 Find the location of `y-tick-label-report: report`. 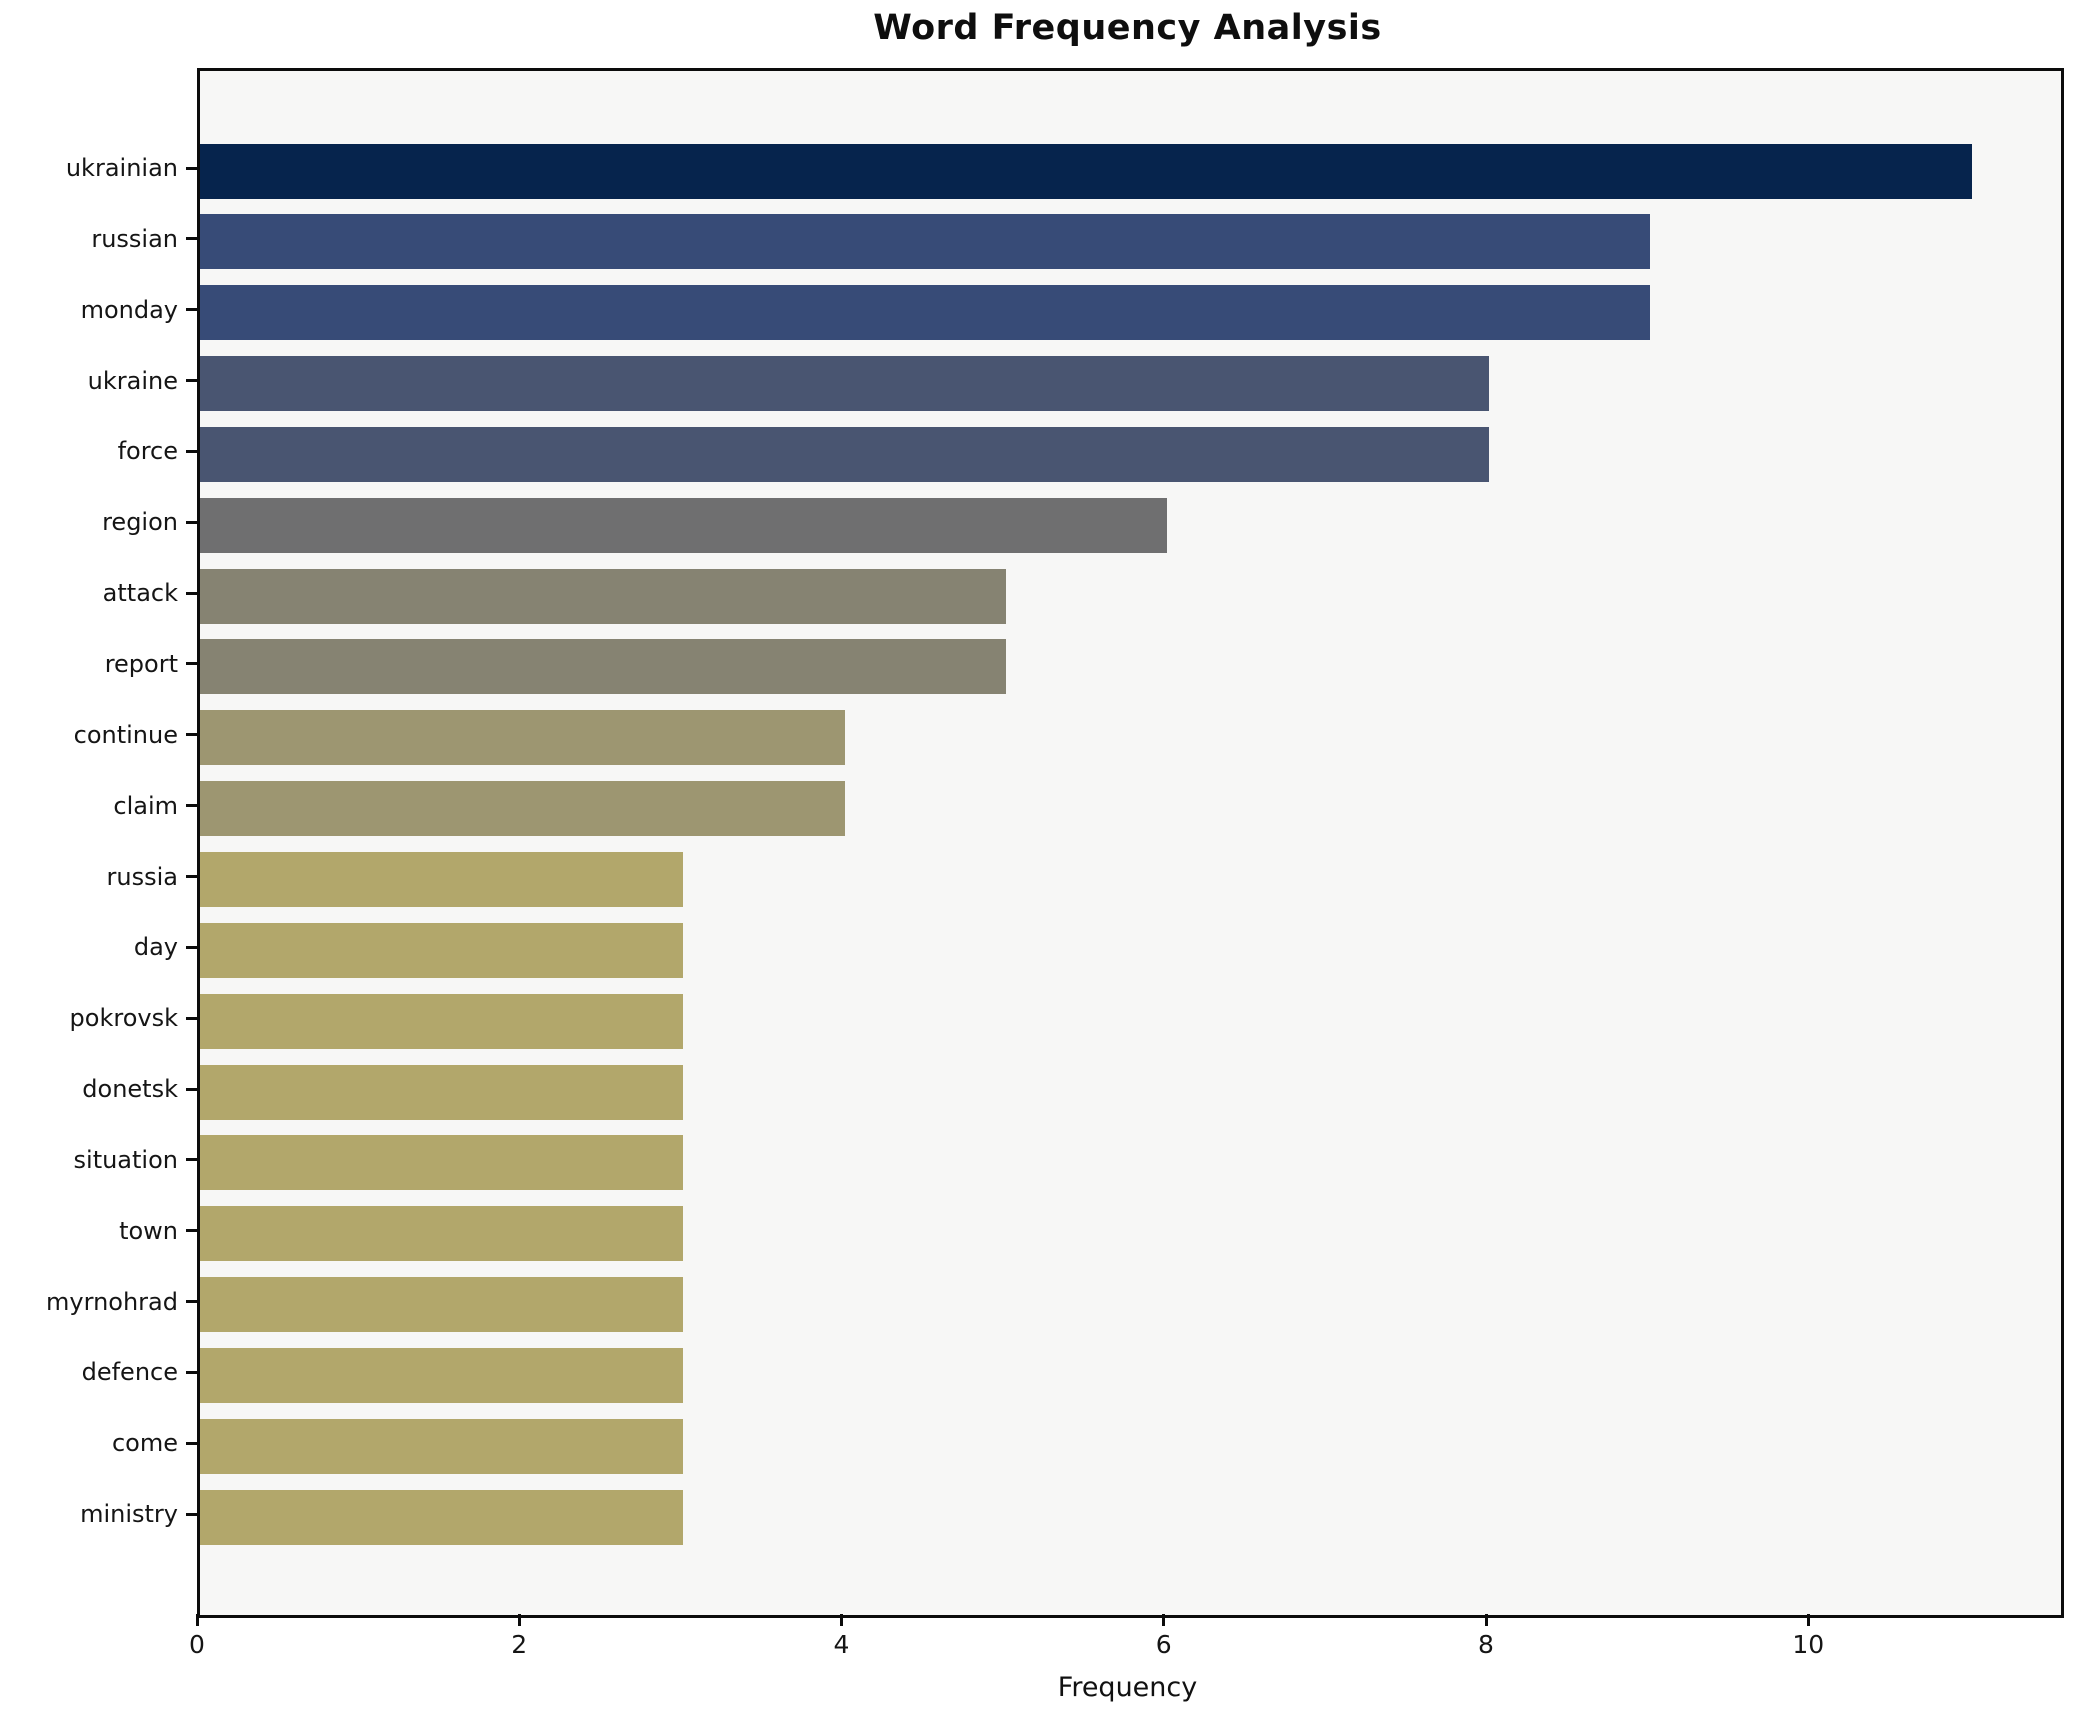

y-tick-label-report: report is located at coordinates (141, 663).